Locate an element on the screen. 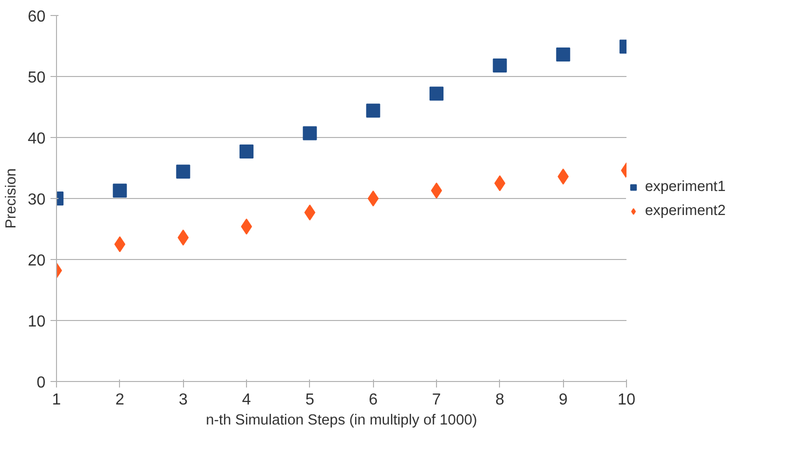  x-tick-label: 10 is located at coordinates (627, 400).